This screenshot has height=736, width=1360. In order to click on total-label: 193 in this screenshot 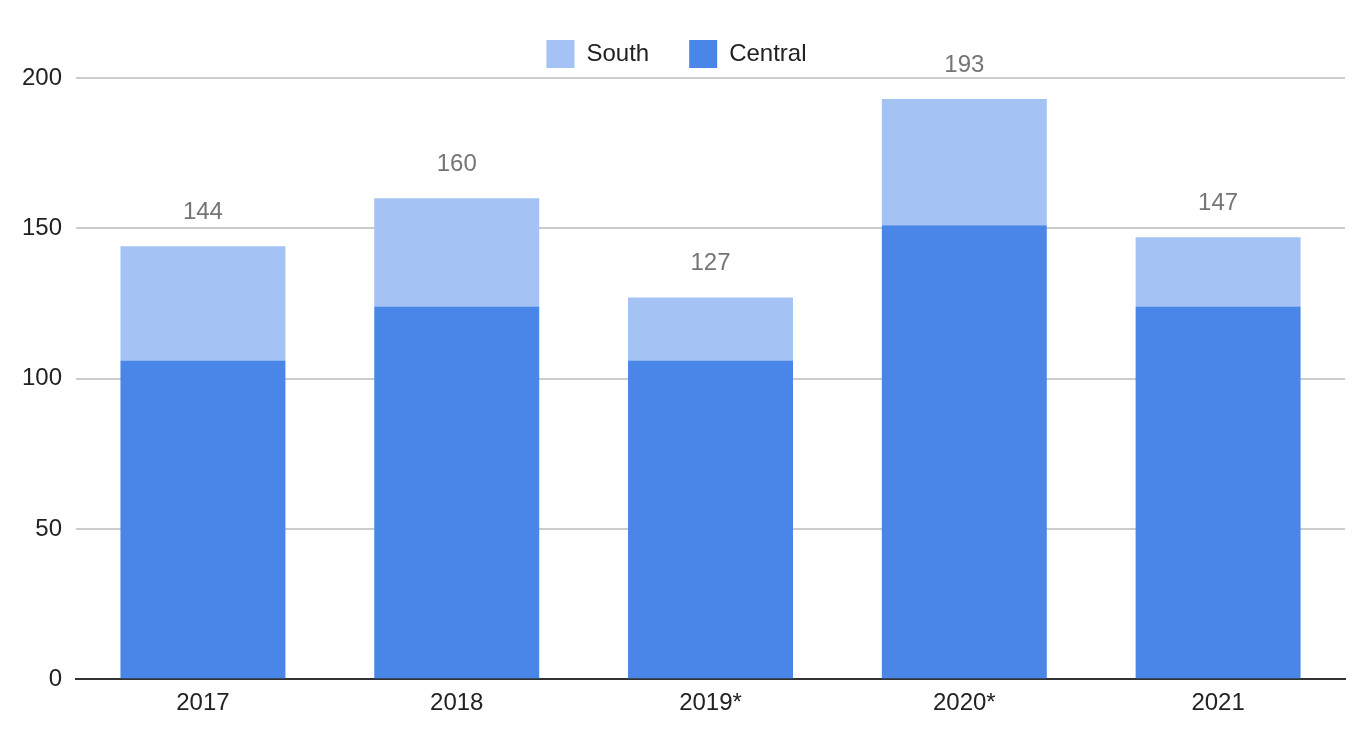, I will do `click(964, 63)`.